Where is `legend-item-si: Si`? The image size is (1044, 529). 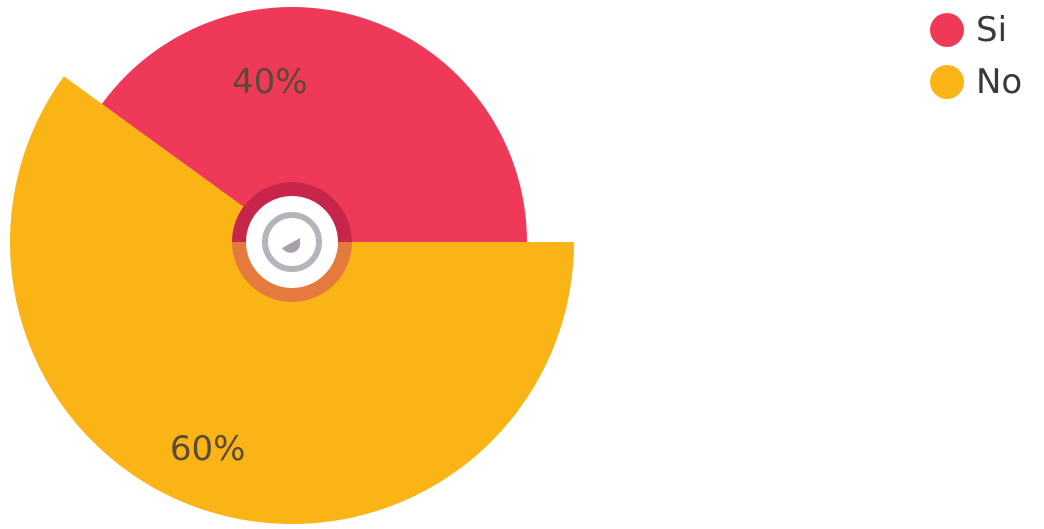
legend-item-si: Si is located at coordinates (976, 30).